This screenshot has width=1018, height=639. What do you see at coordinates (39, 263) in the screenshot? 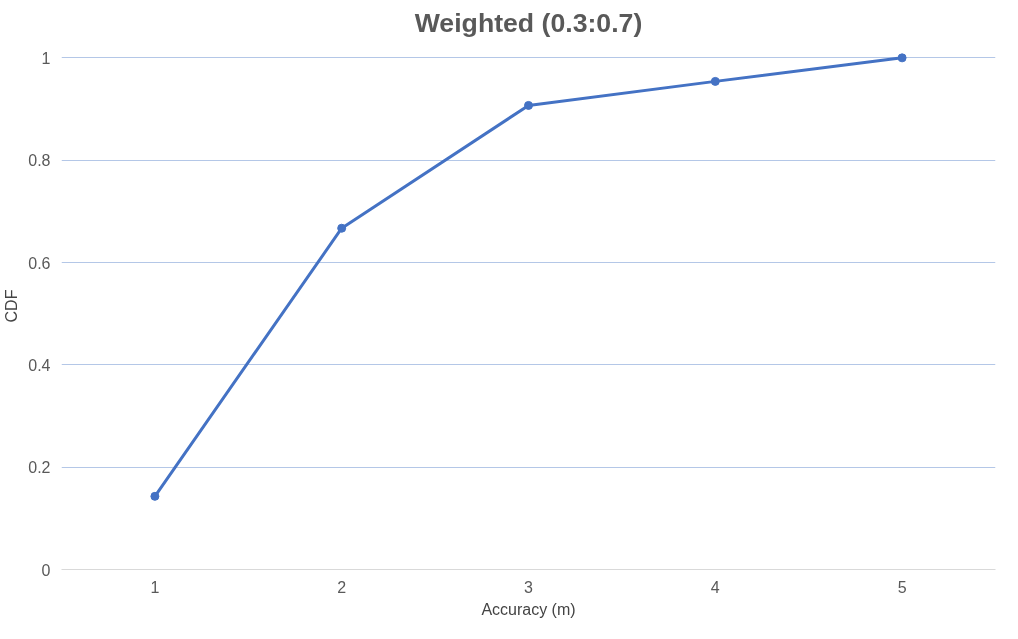
I see `y-tick-label: 0.6` at bounding box center [39, 263].